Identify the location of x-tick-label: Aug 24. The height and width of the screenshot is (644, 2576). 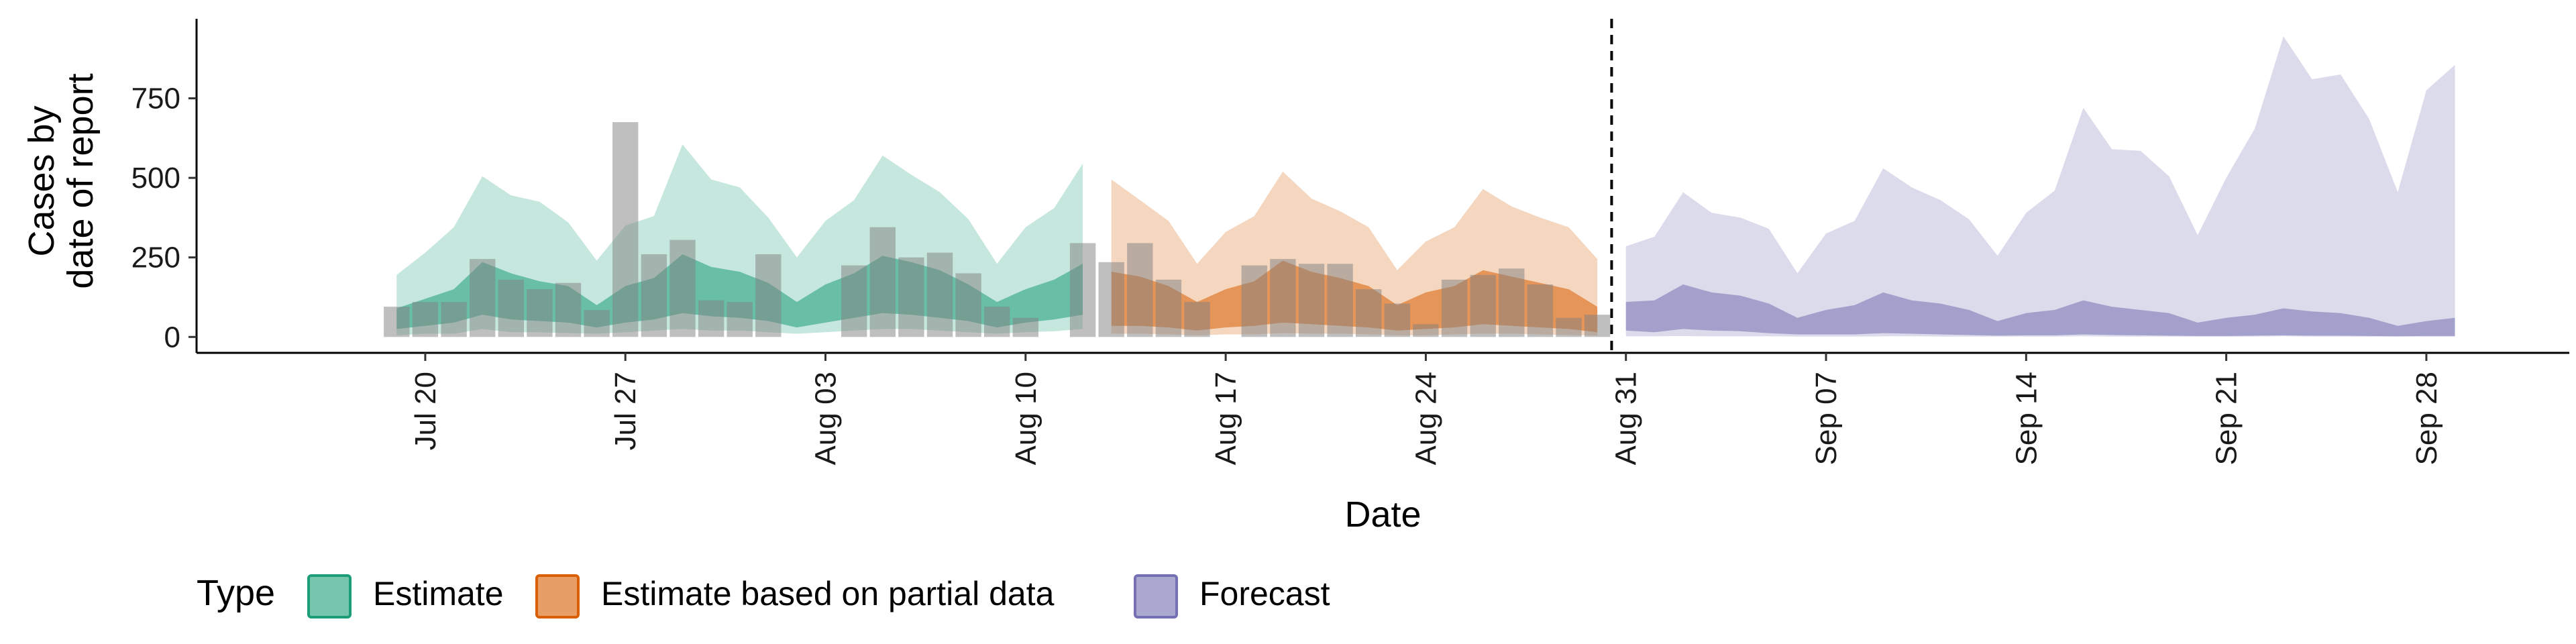
(1425, 418).